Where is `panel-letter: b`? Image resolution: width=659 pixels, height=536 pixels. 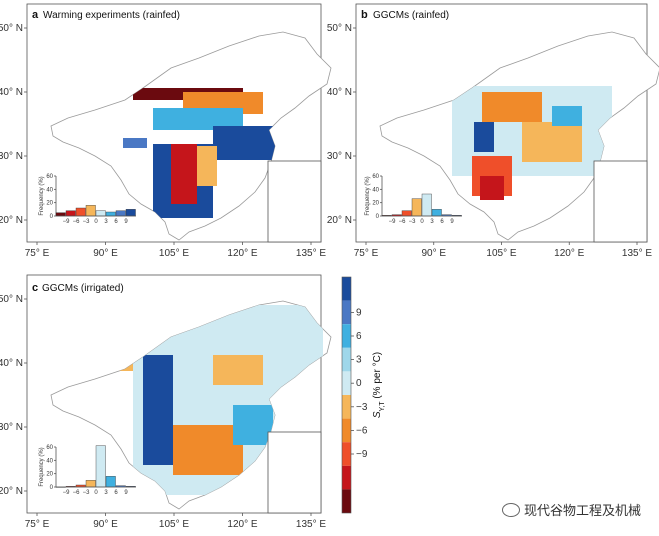 panel-letter: b is located at coordinates (364, 15).